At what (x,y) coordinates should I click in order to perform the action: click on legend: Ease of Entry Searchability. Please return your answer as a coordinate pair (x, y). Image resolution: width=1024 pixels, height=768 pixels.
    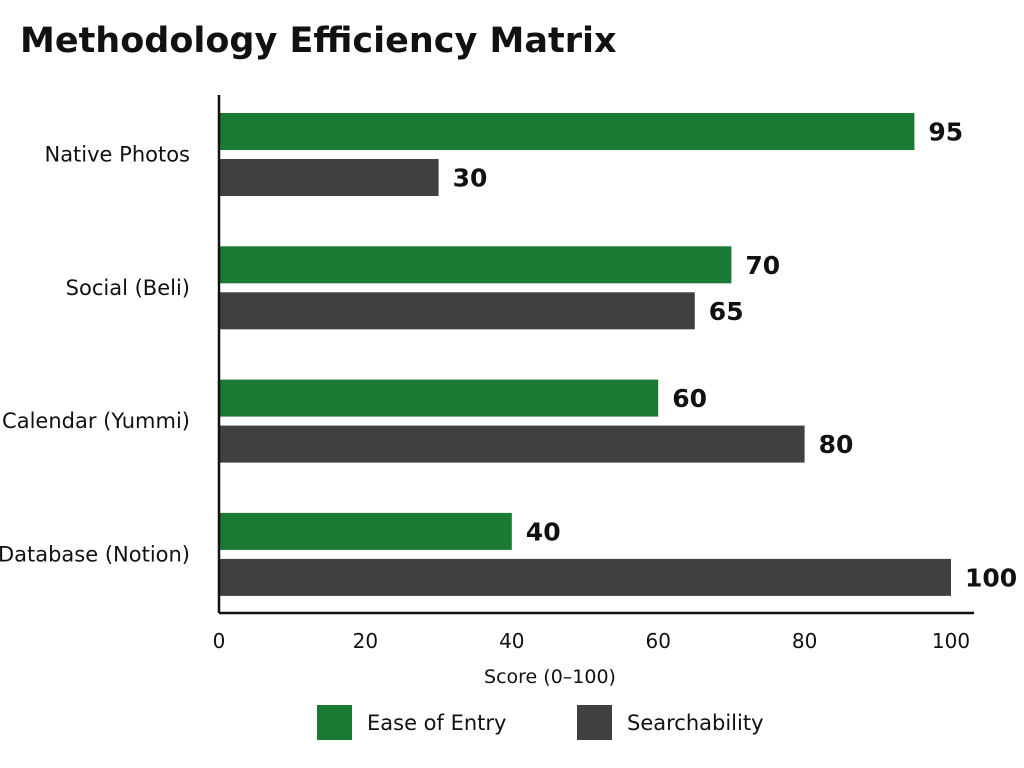
    Looking at the image, I should click on (540, 722).